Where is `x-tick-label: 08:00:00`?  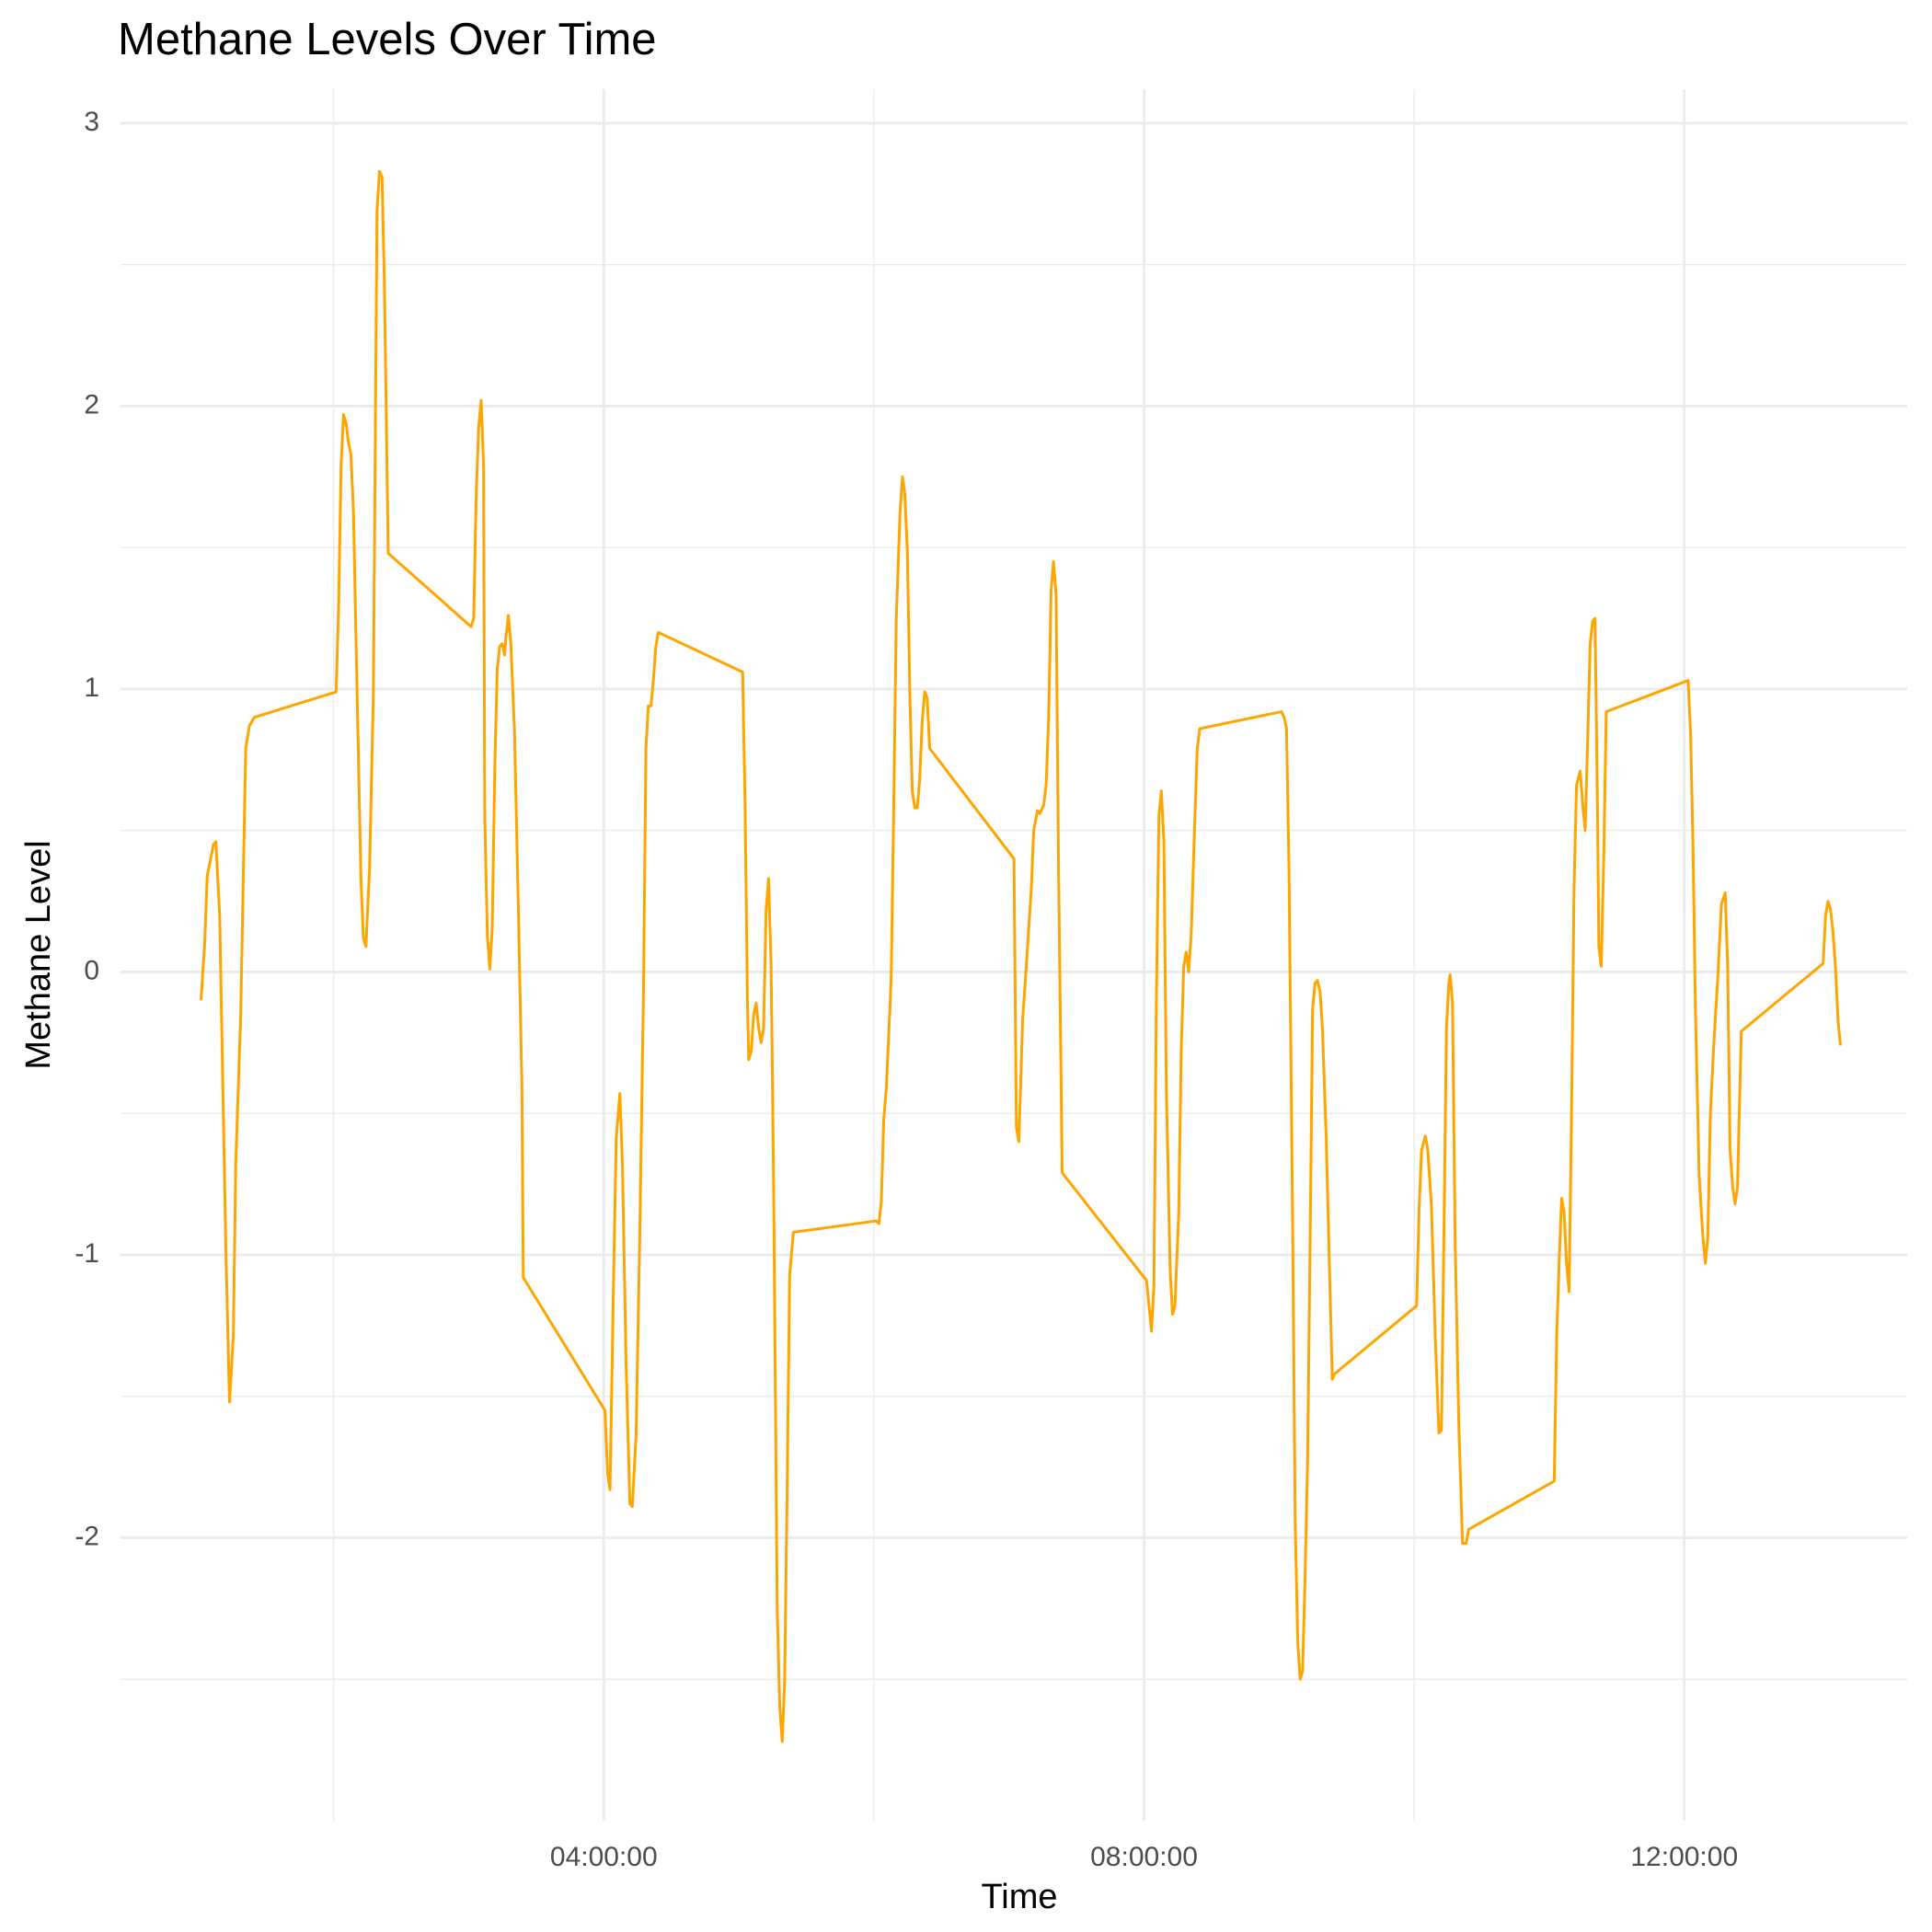
x-tick-label: 08:00:00 is located at coordinates (1144, 1857).